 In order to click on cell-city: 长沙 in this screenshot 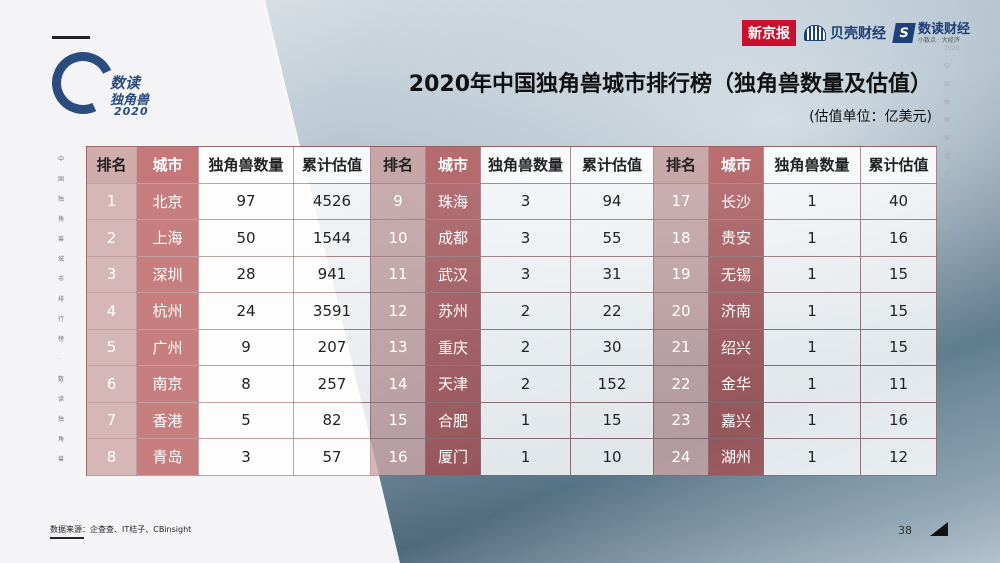, I will do `click(736, 201)`.